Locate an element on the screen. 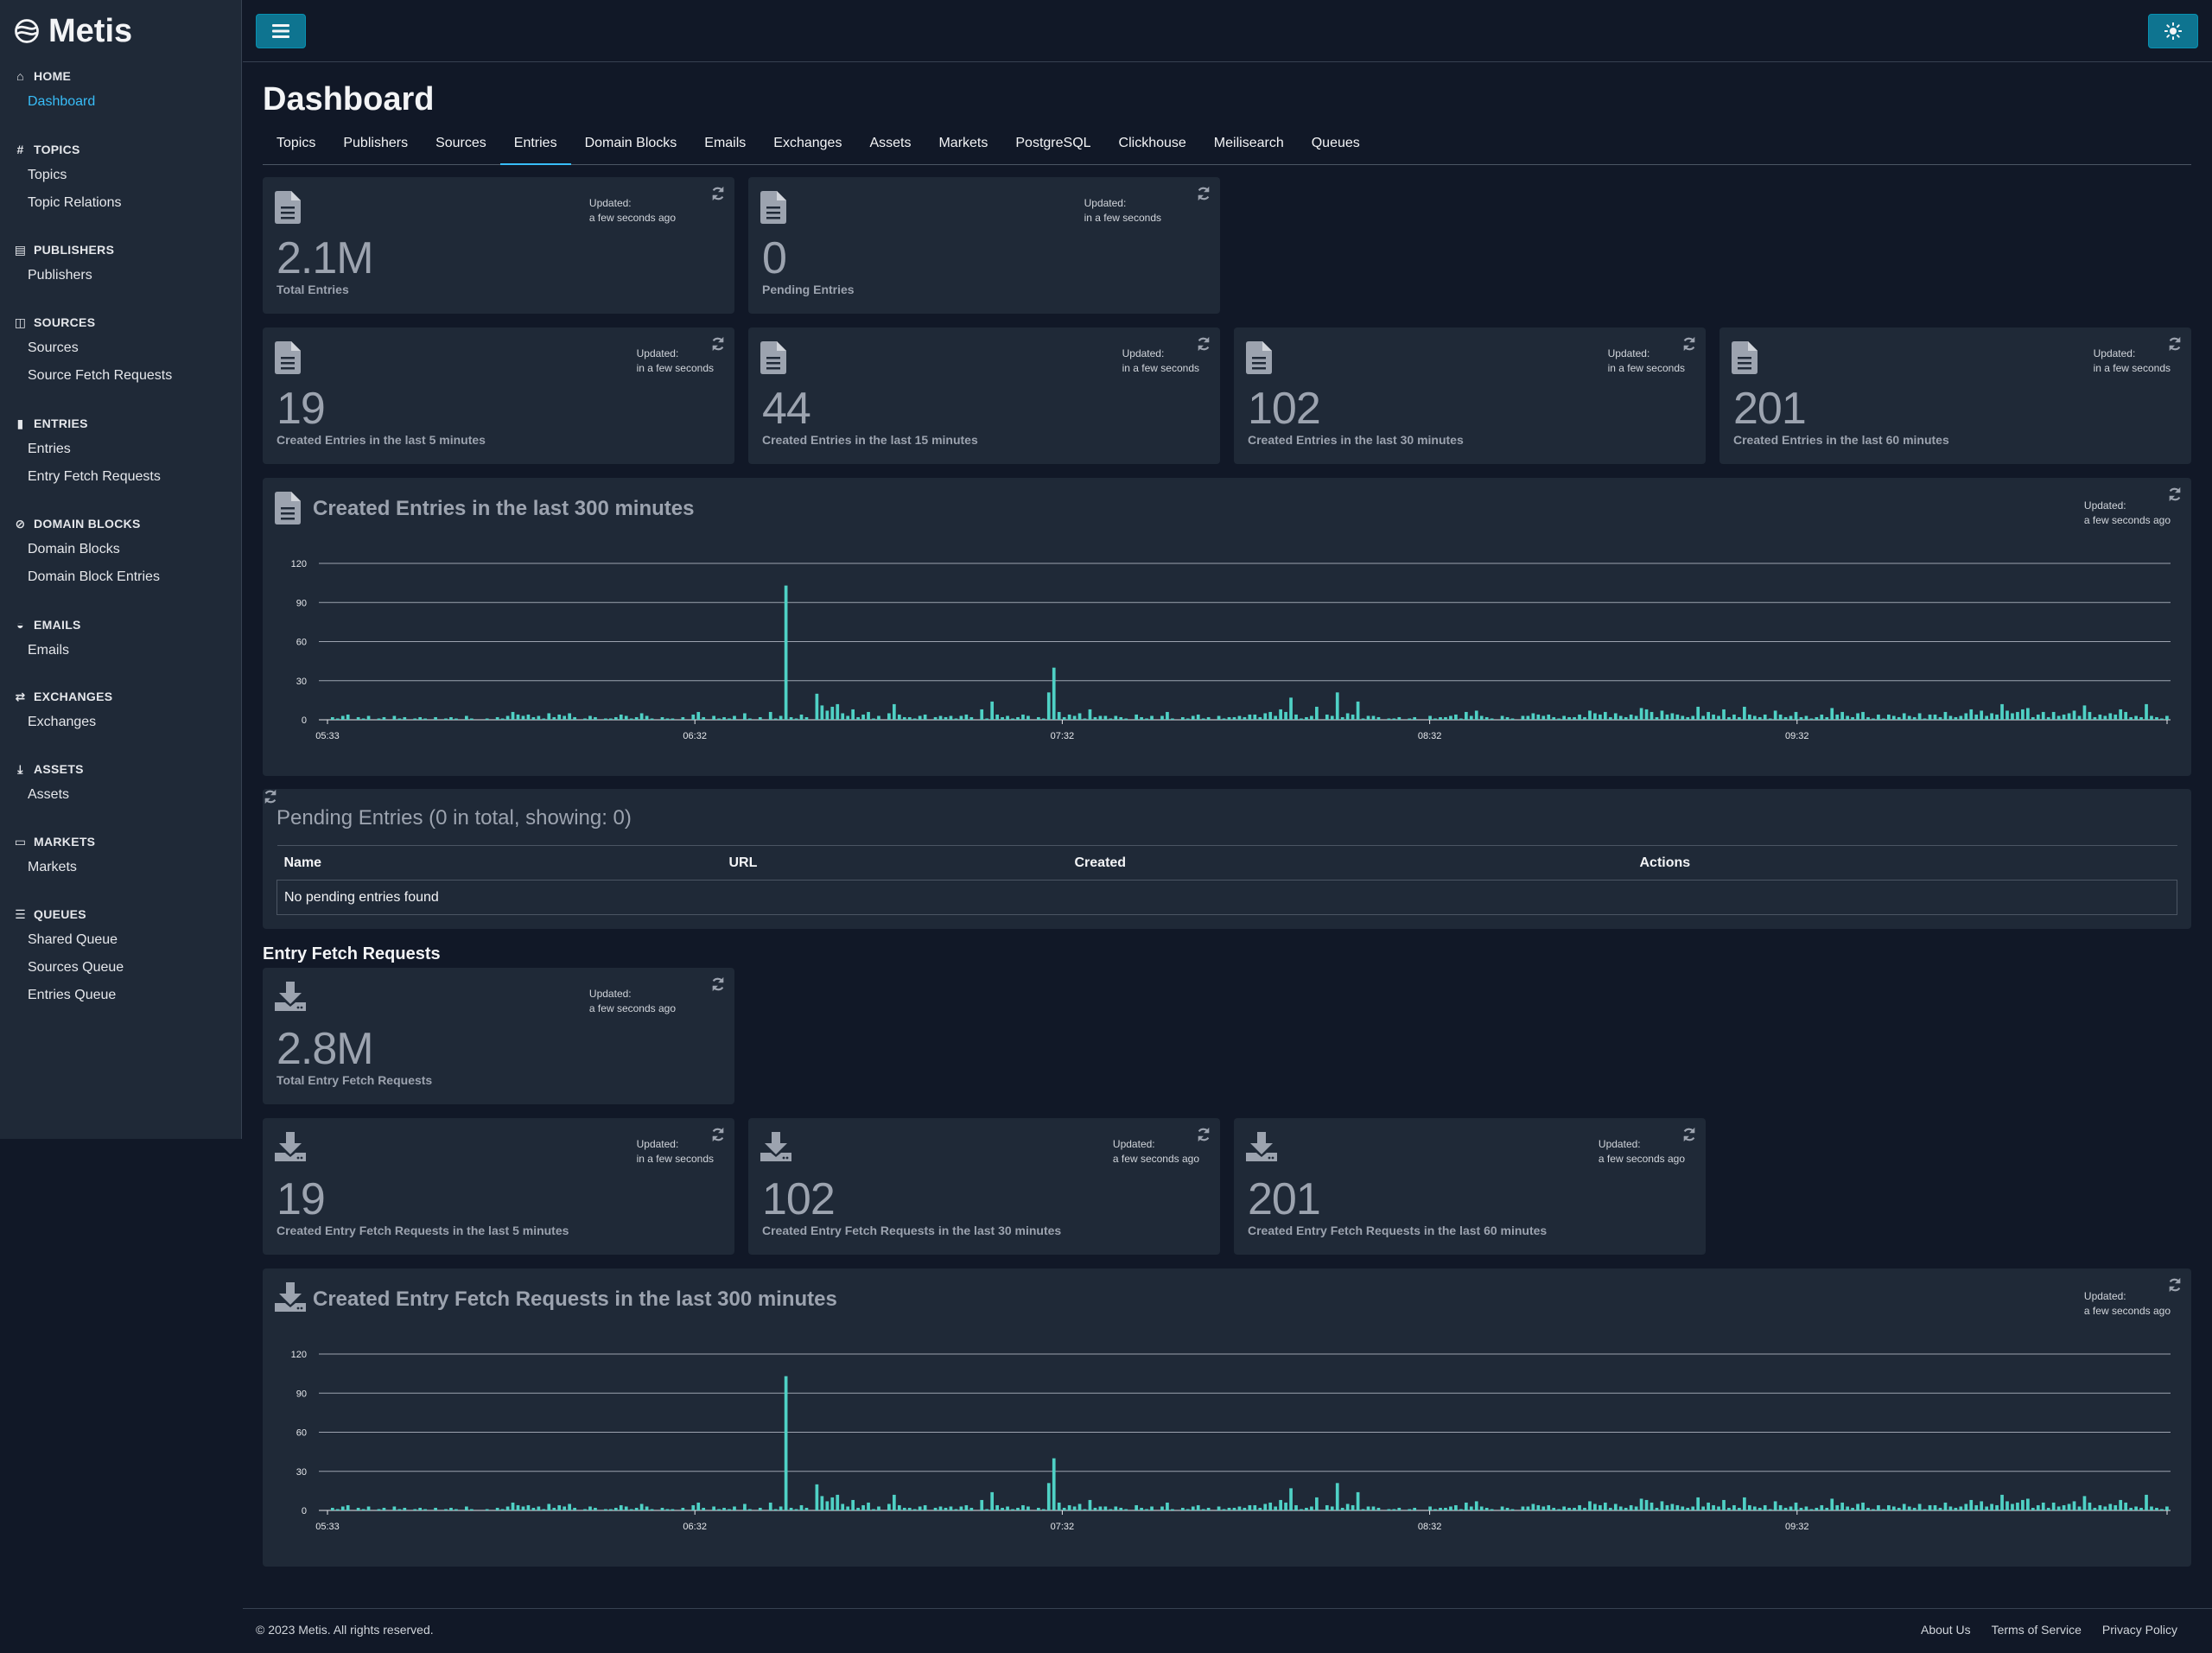 This screenshot has height=1653, width=2212. sidebar-heading-emails: ◒ EMAILS is located at coordinates (121, 624).